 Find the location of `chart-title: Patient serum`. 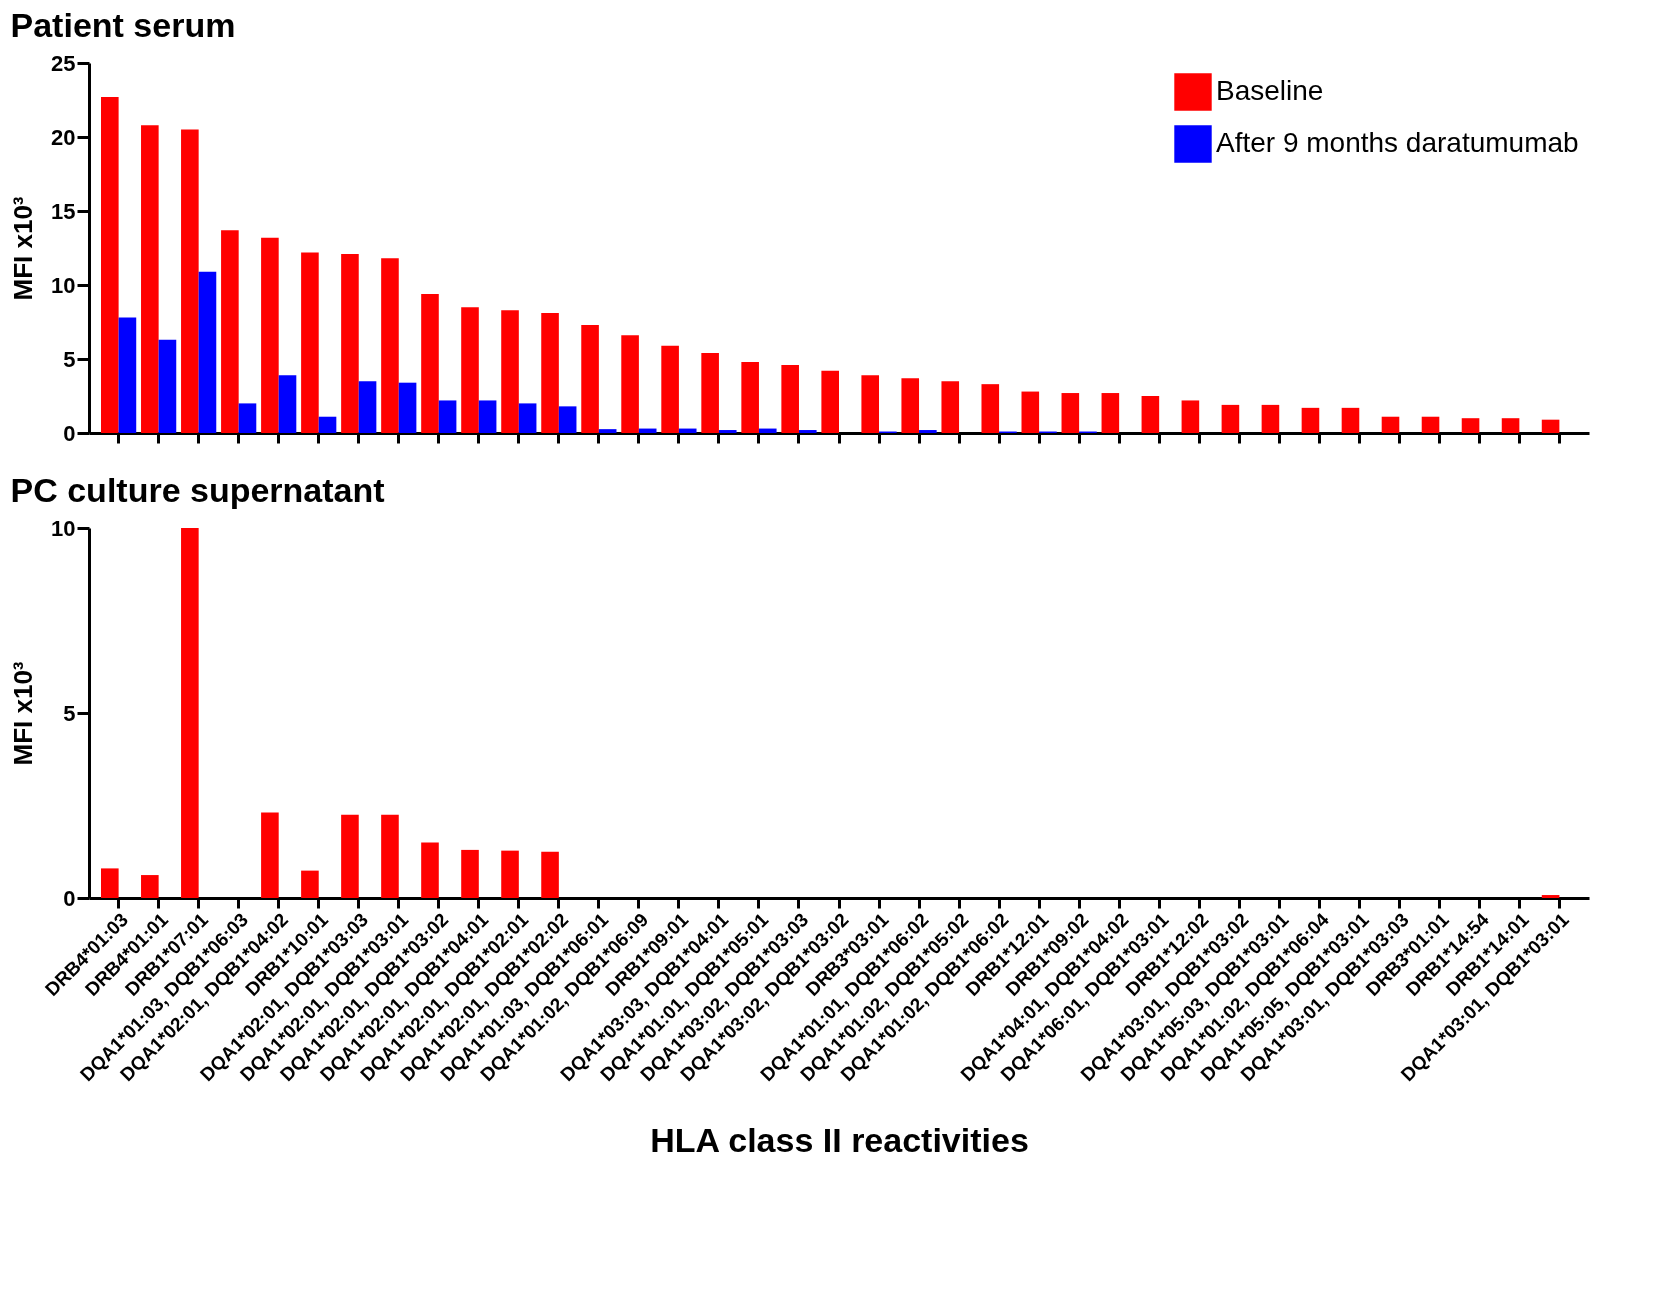

chart-title: Patient serum is located at coordinates (123, 25).